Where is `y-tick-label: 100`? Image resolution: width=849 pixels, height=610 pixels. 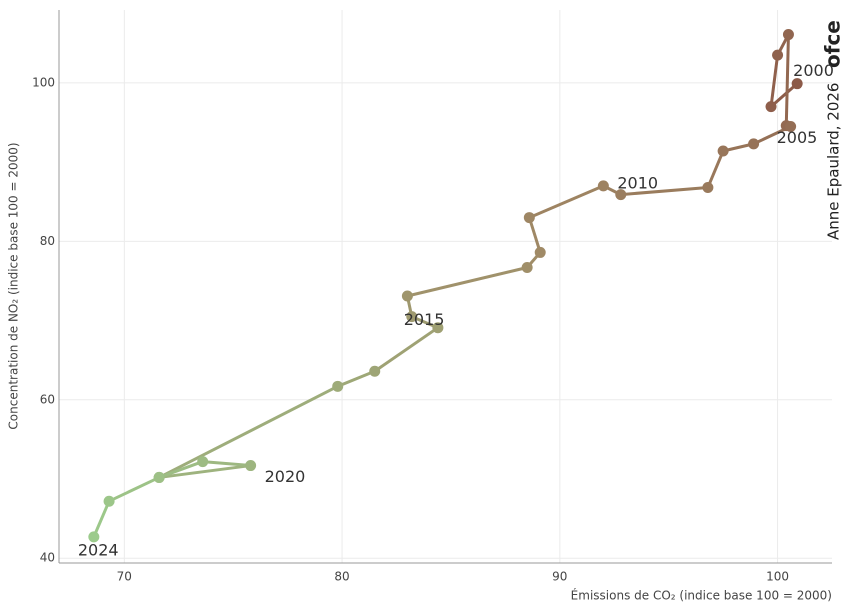 y-tick-label: 100 is located at coordinates (43, 82).